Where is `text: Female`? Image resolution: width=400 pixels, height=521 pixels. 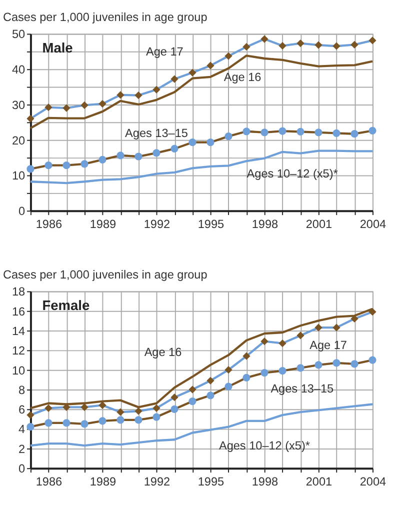 text: Female is located at coordinates (66, 305).